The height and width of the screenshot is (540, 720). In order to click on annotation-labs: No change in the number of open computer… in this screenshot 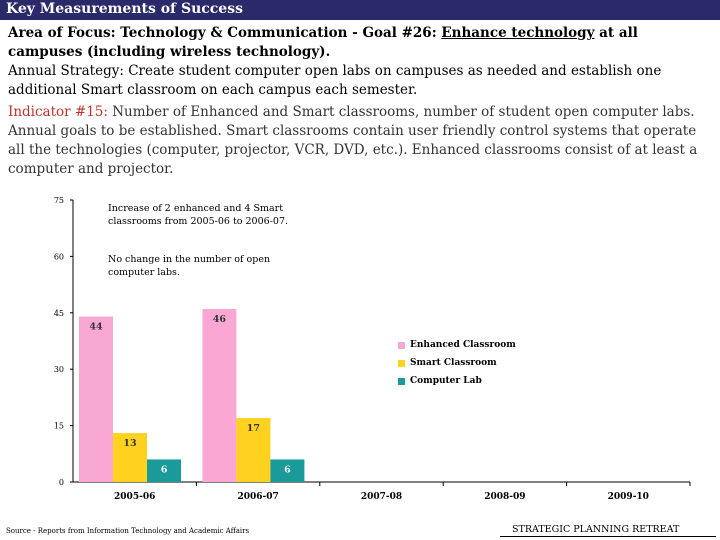, I will do `click(189, 266)`.